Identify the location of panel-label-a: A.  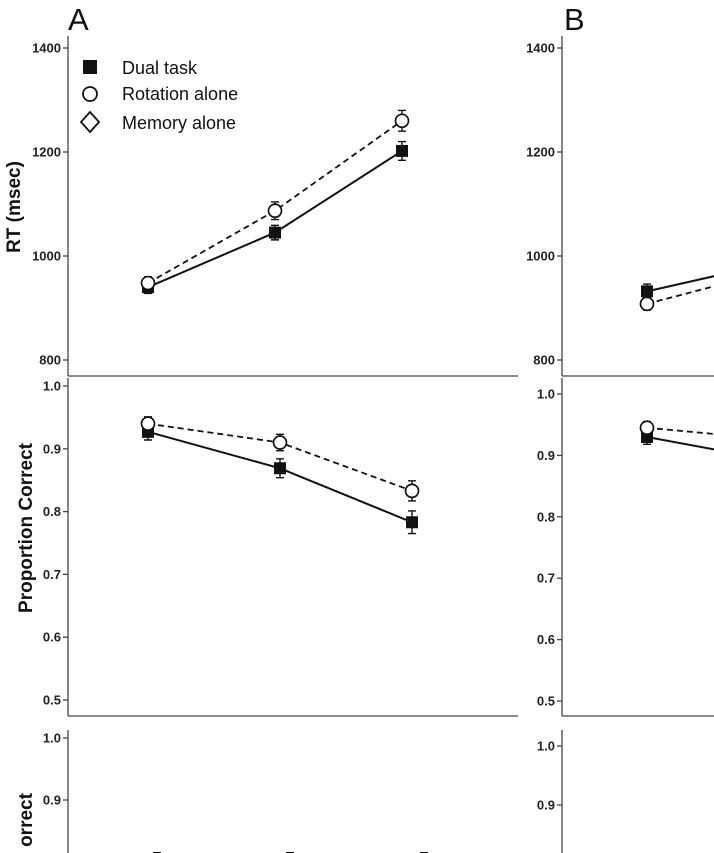
(78, 19).